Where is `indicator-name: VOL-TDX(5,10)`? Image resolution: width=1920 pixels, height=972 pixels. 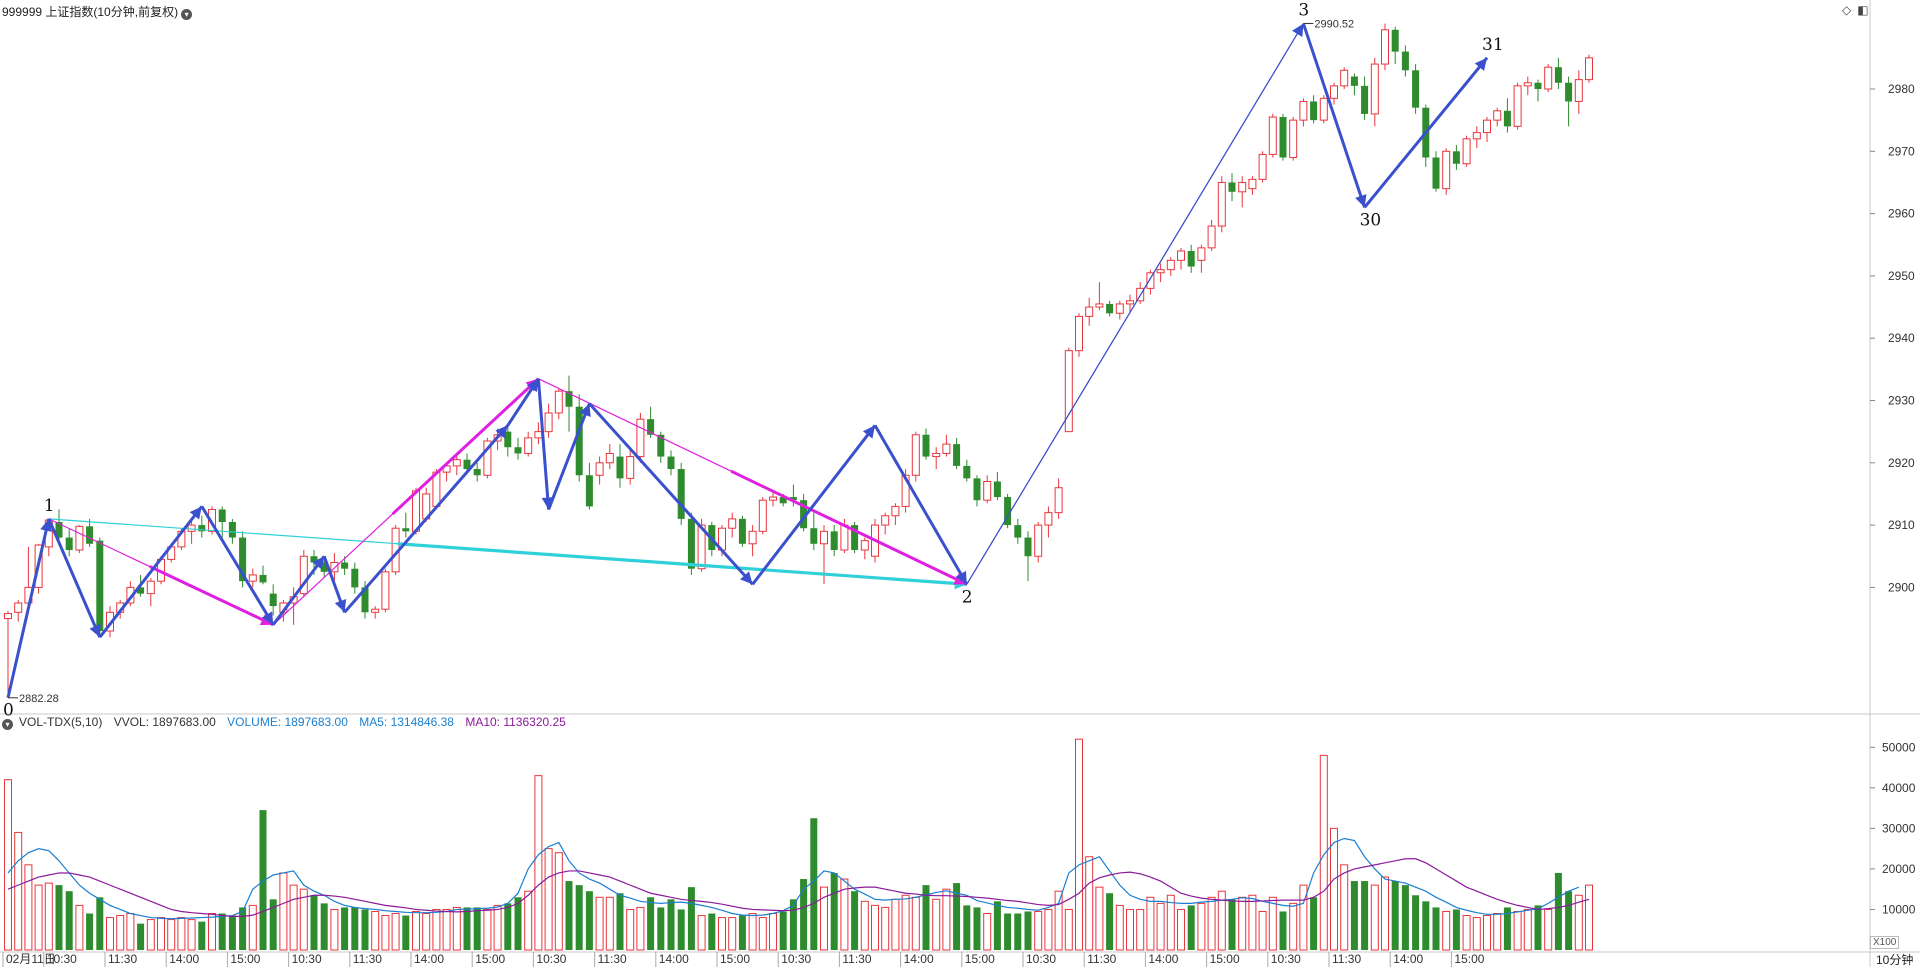
indicator-name: VOL-TDX(5,10) is located at coordinates (61, 722).